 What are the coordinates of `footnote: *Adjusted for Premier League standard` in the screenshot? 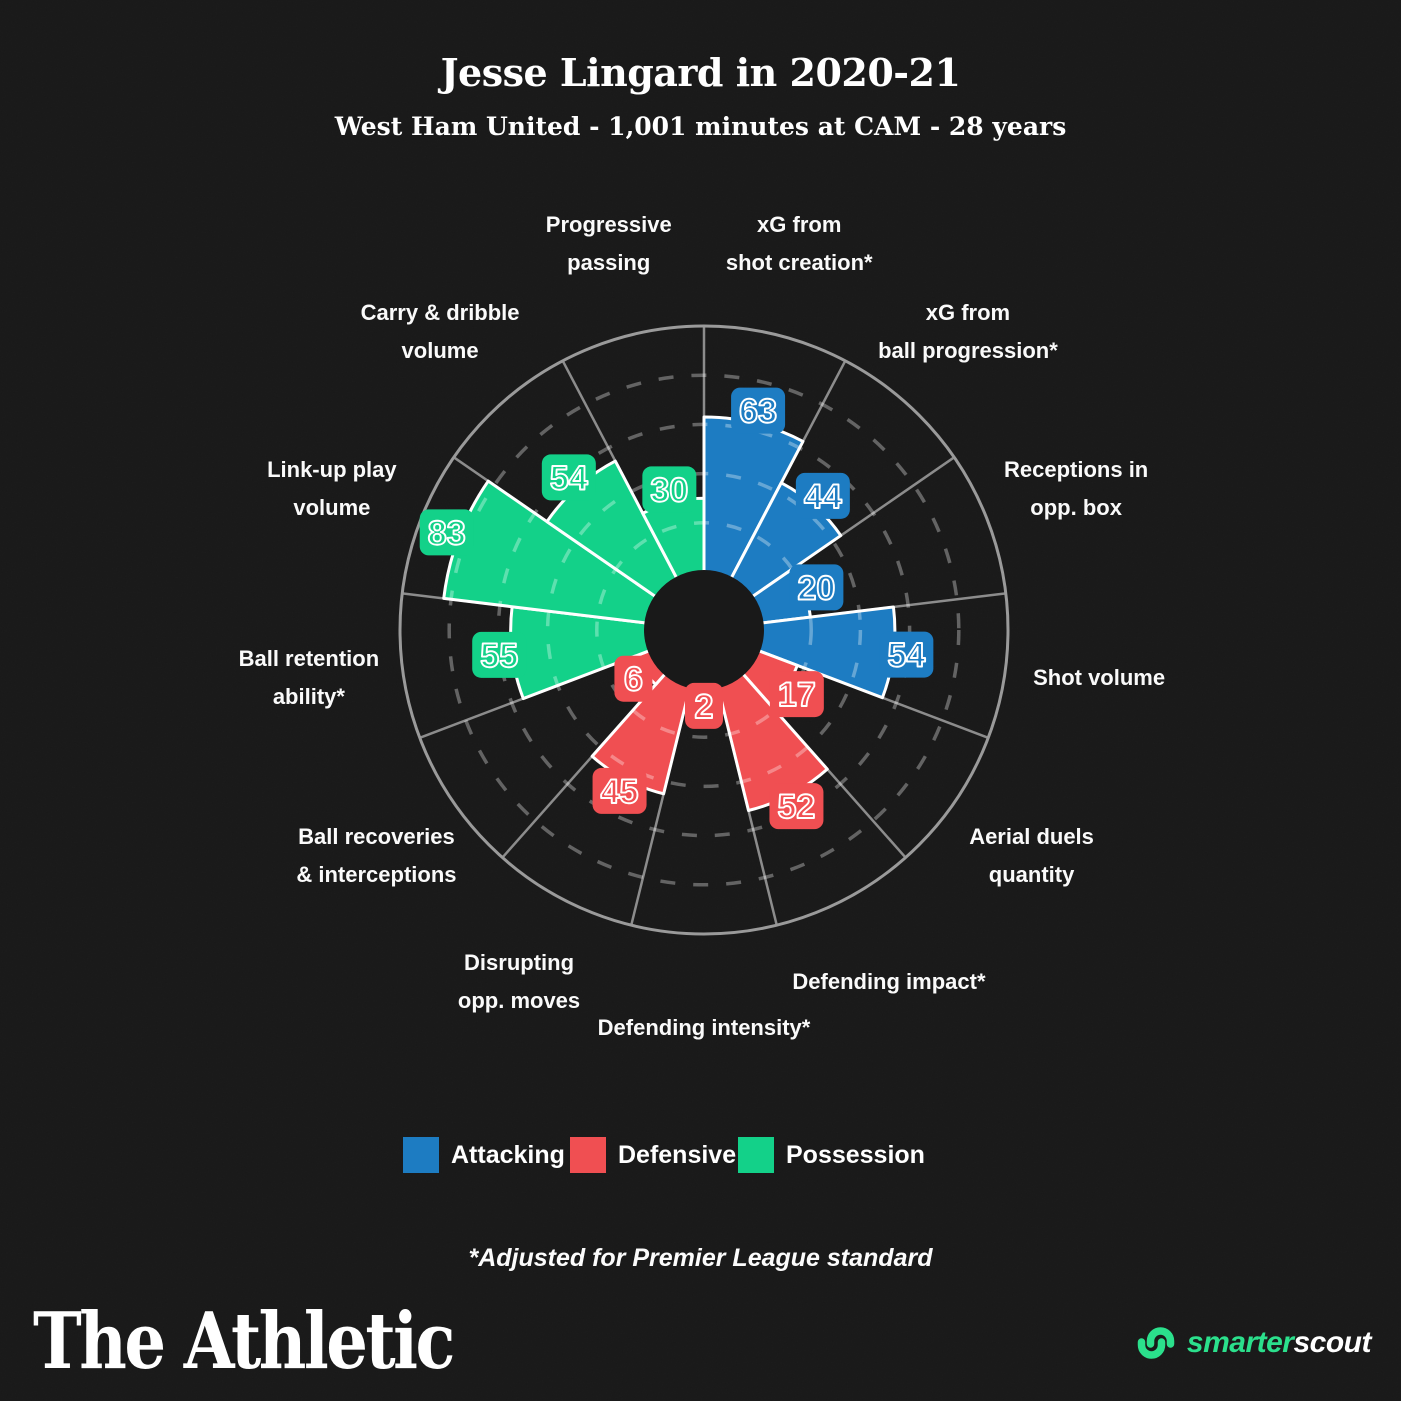 It's located at (700, 1258).